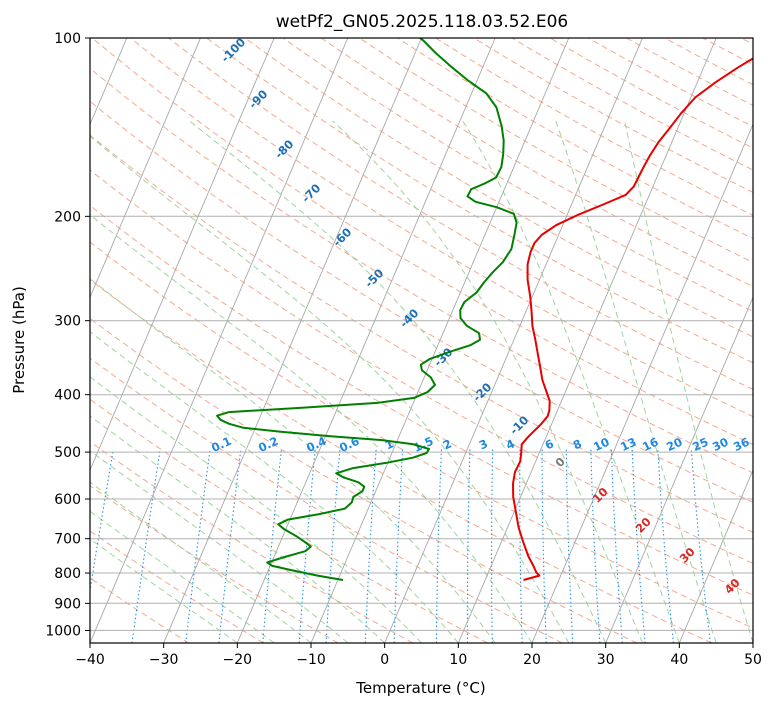 This screenshot has width=775, height=708. What do you see at coordinates (532, 660) in the screenshot?
I see `x-tick-label: 20` at bounding box center [532, 660].